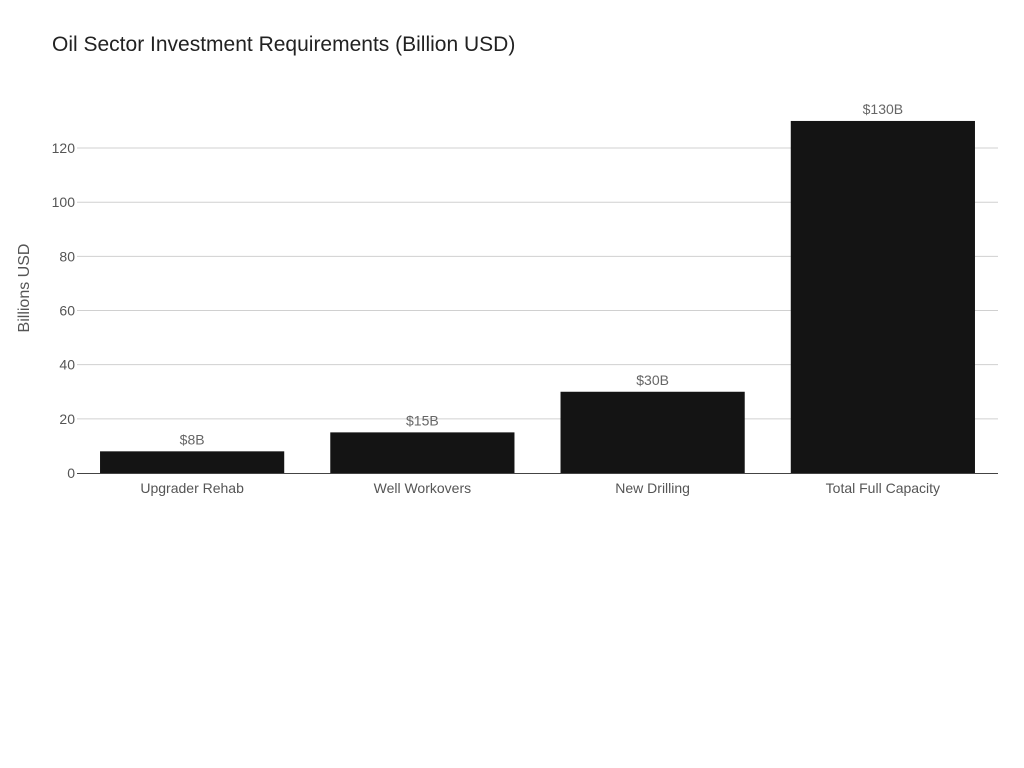  I want to click on x-tick-label: Upgrader Rehab, so click(192, 488).